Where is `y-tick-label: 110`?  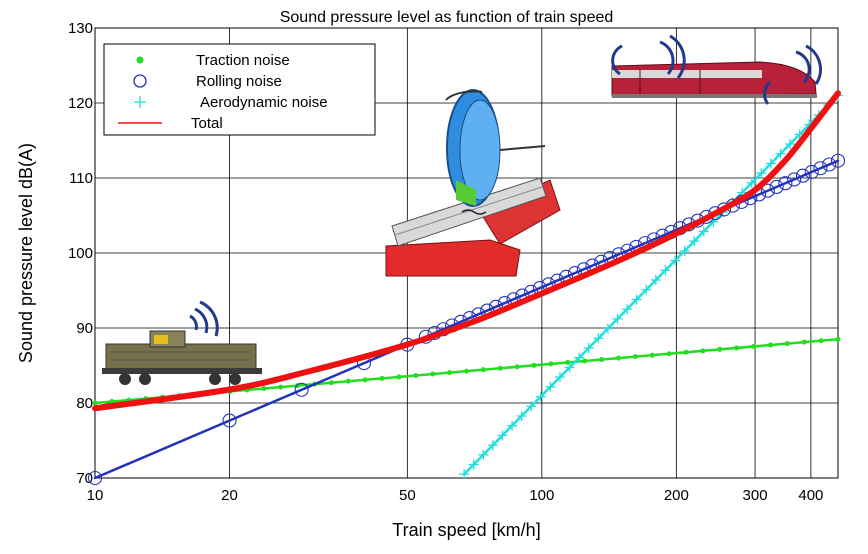 y-tick-label: 110 is located at coordinates (81, 178).